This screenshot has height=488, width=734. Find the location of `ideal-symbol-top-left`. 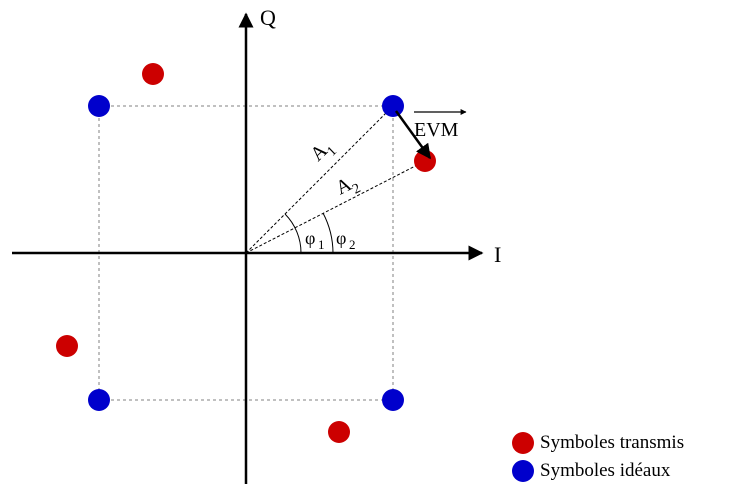

ideal-symbol-top-left is located at coordinates (99, 106).